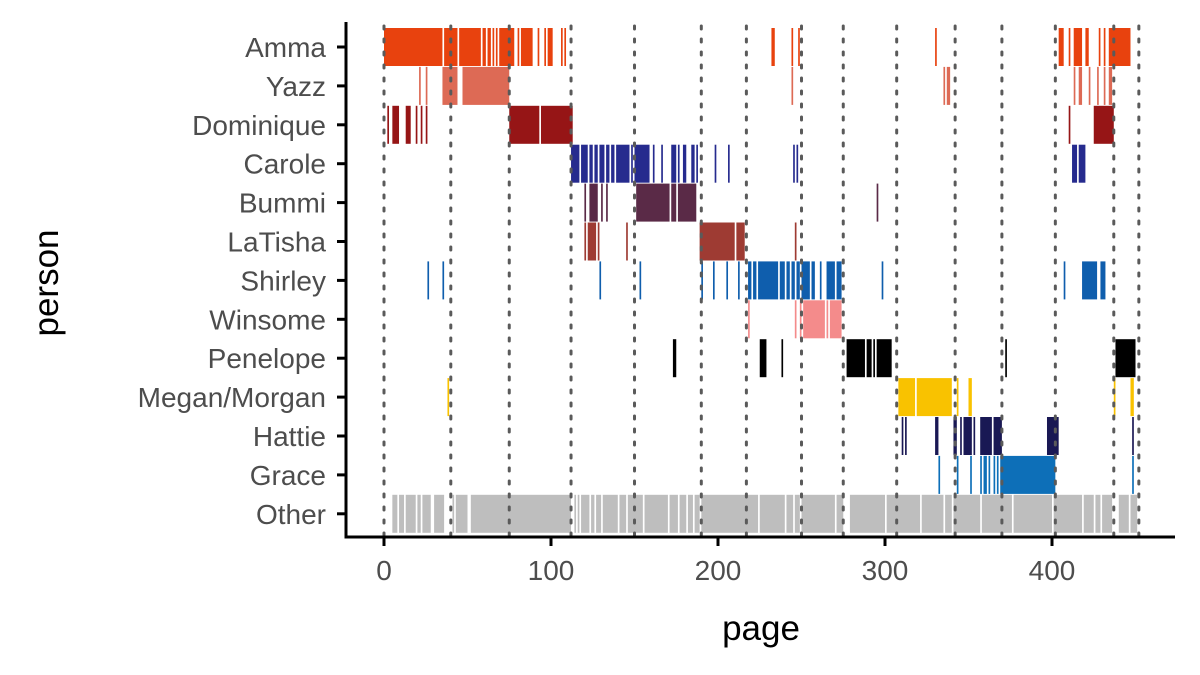  I want to click on y-tick-label: Grace, so click(288, 475).